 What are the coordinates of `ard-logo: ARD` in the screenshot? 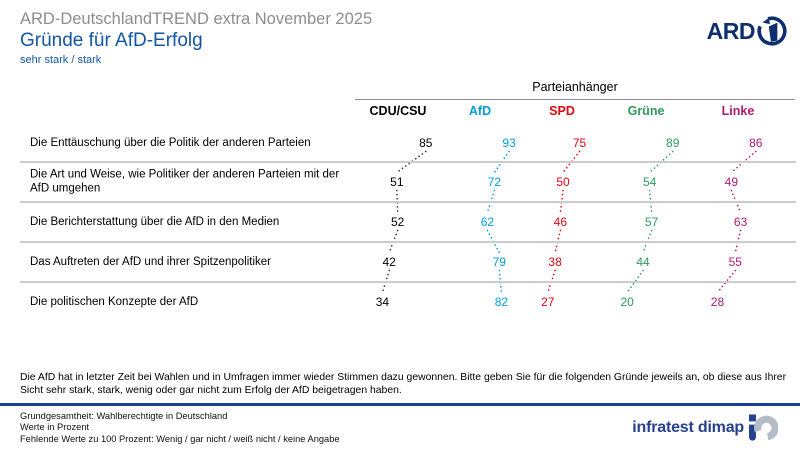 It's located at (747, 31).